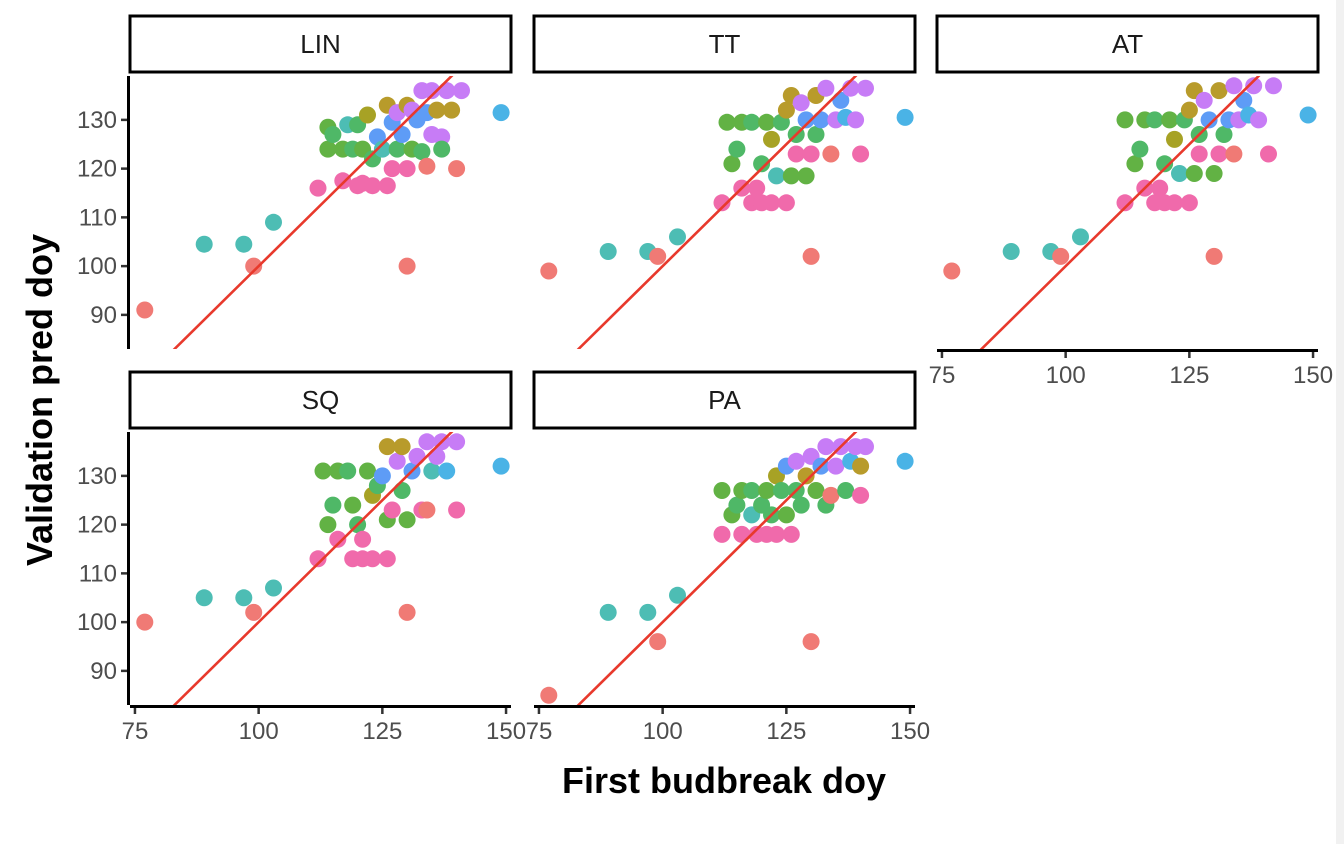 This screenshot has height=844, width=1344. I want to click on panel-sq: SQ 90 100 110 120 130 75 100 125 150, so click(301, 557).